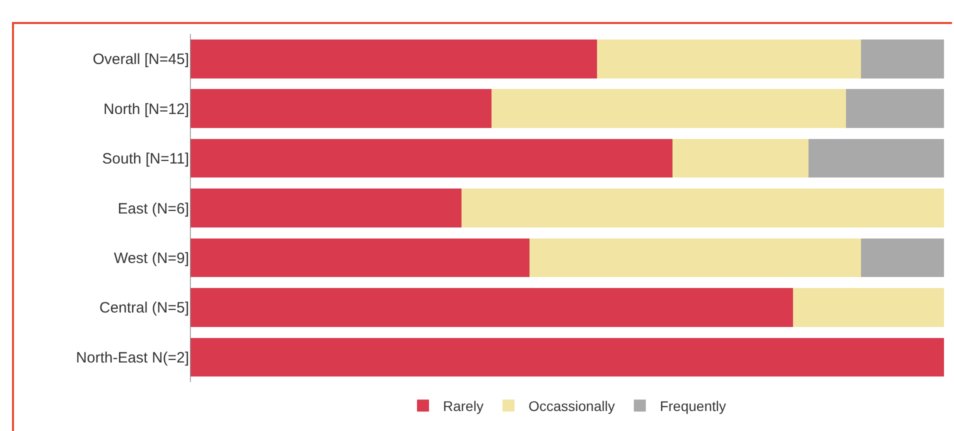  I want to click on y-tick-label: West (N=9], so click(151, 258).